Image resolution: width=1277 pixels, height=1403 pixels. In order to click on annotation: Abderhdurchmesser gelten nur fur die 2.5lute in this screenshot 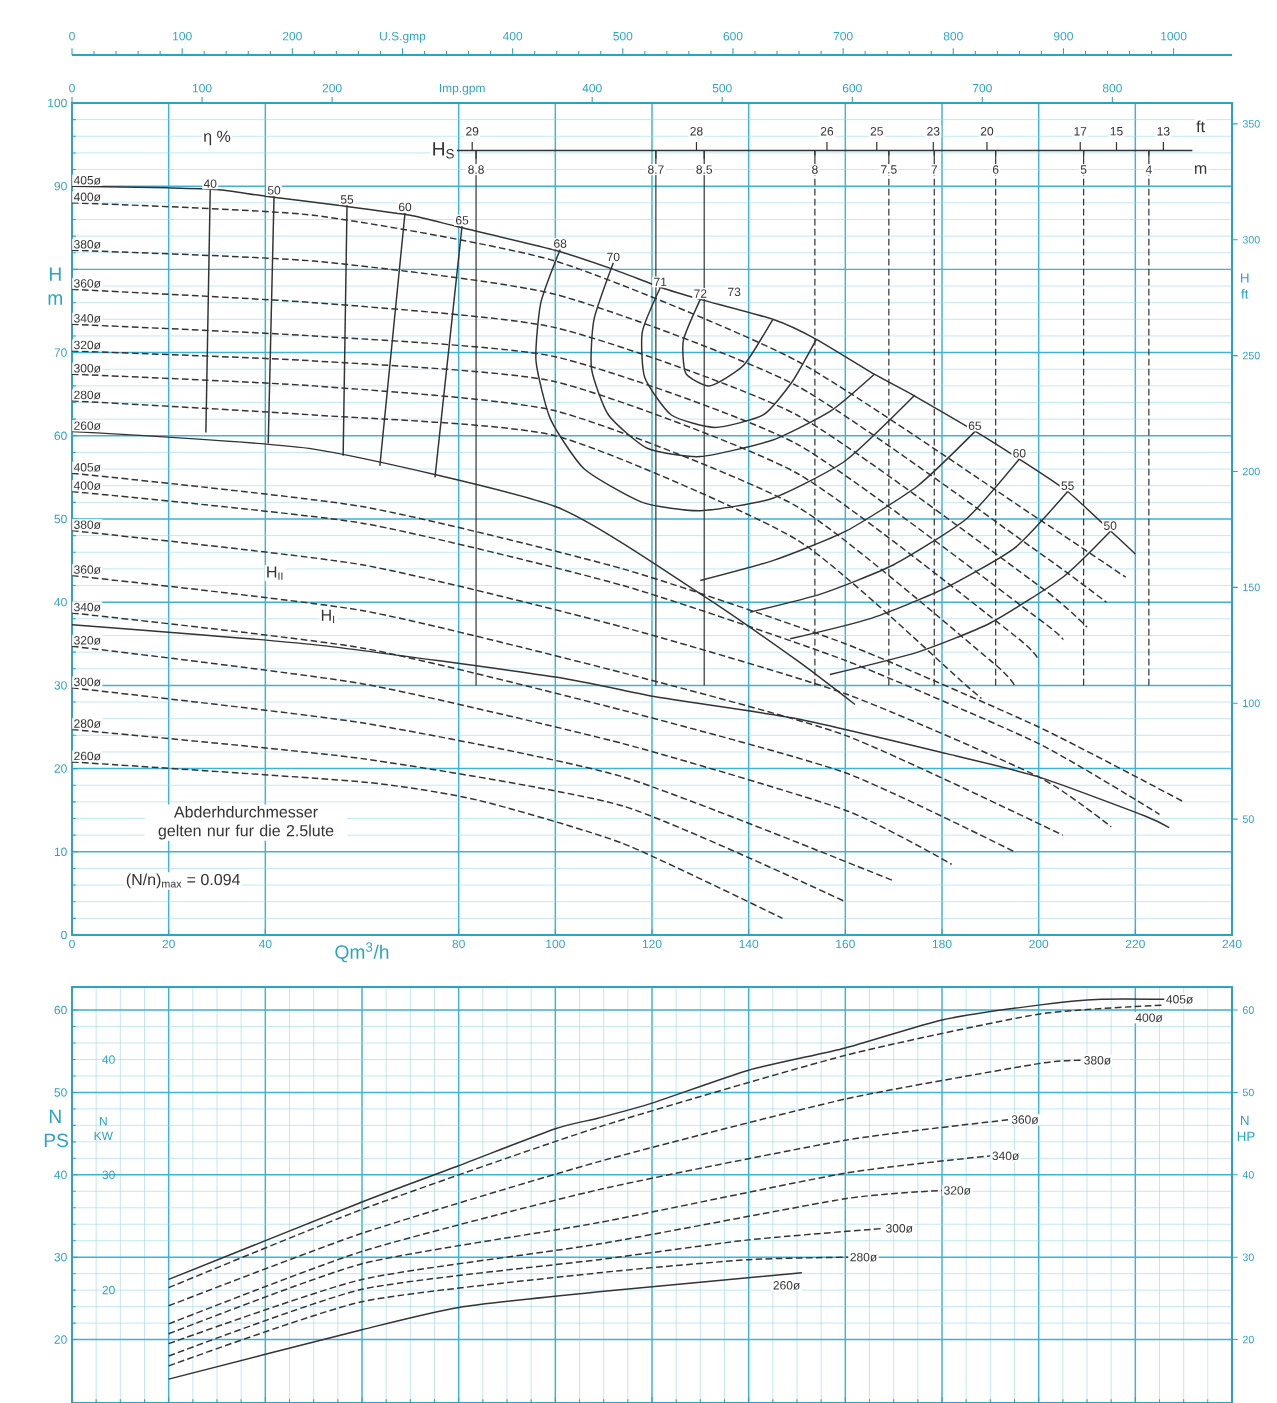, I will do `click(246, 822)`.